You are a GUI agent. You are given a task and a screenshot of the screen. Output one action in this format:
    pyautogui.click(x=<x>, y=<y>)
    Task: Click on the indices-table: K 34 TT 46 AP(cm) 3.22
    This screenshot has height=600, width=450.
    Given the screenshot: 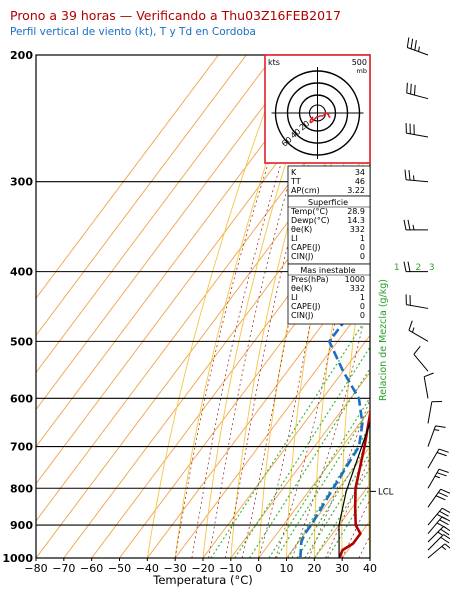 What is the action you would take?
    pyautogui.click(x=328, y=181)
    